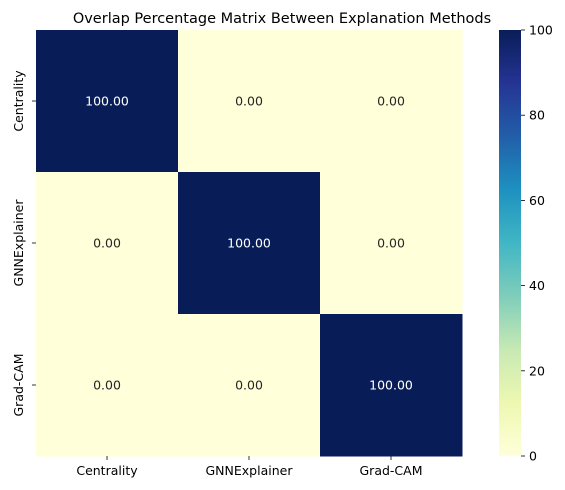 This screenshot has height=490, width=565. I want to click on colorbar-gradient, so click(510, 243).